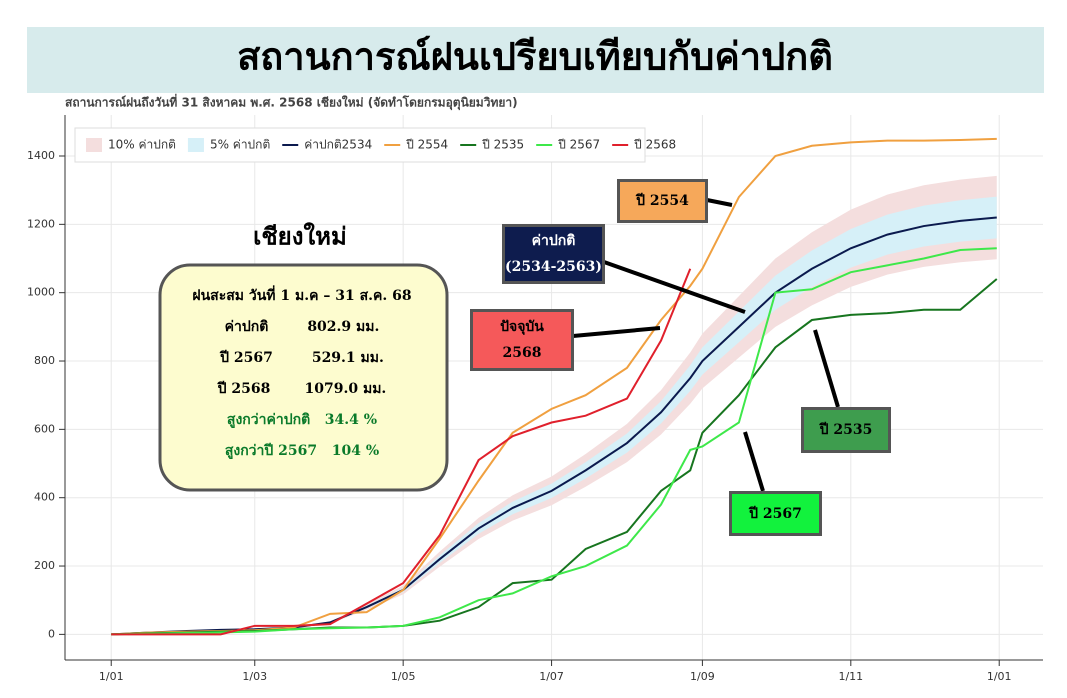  I want to click on chart-title: สถานการณ์ฝนเปรียบเทียบกับค่าปกติ, so click(535, 56).